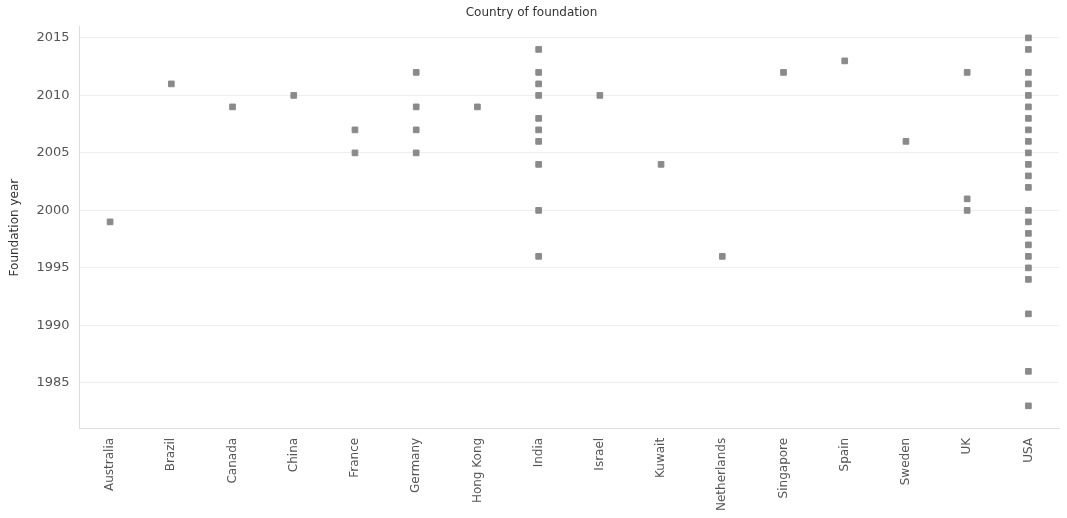 Image resolution: width=1067 pixels, height=518 pixels. What do you see at coordinates (905, 461) in the screenshot?
I see `x-tick-label: Sweden` at bounding box center [905, 461].